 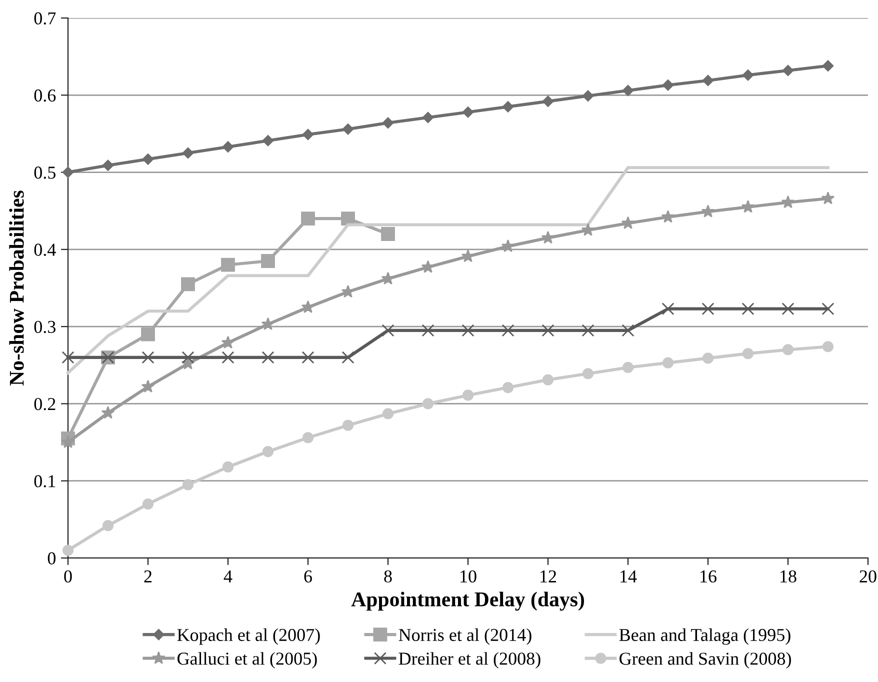 What do you see at coordinates (248, 636) in the screenshot?
I see `legend-label: Kopach et al (2007)` at bounding box center [248, 636].